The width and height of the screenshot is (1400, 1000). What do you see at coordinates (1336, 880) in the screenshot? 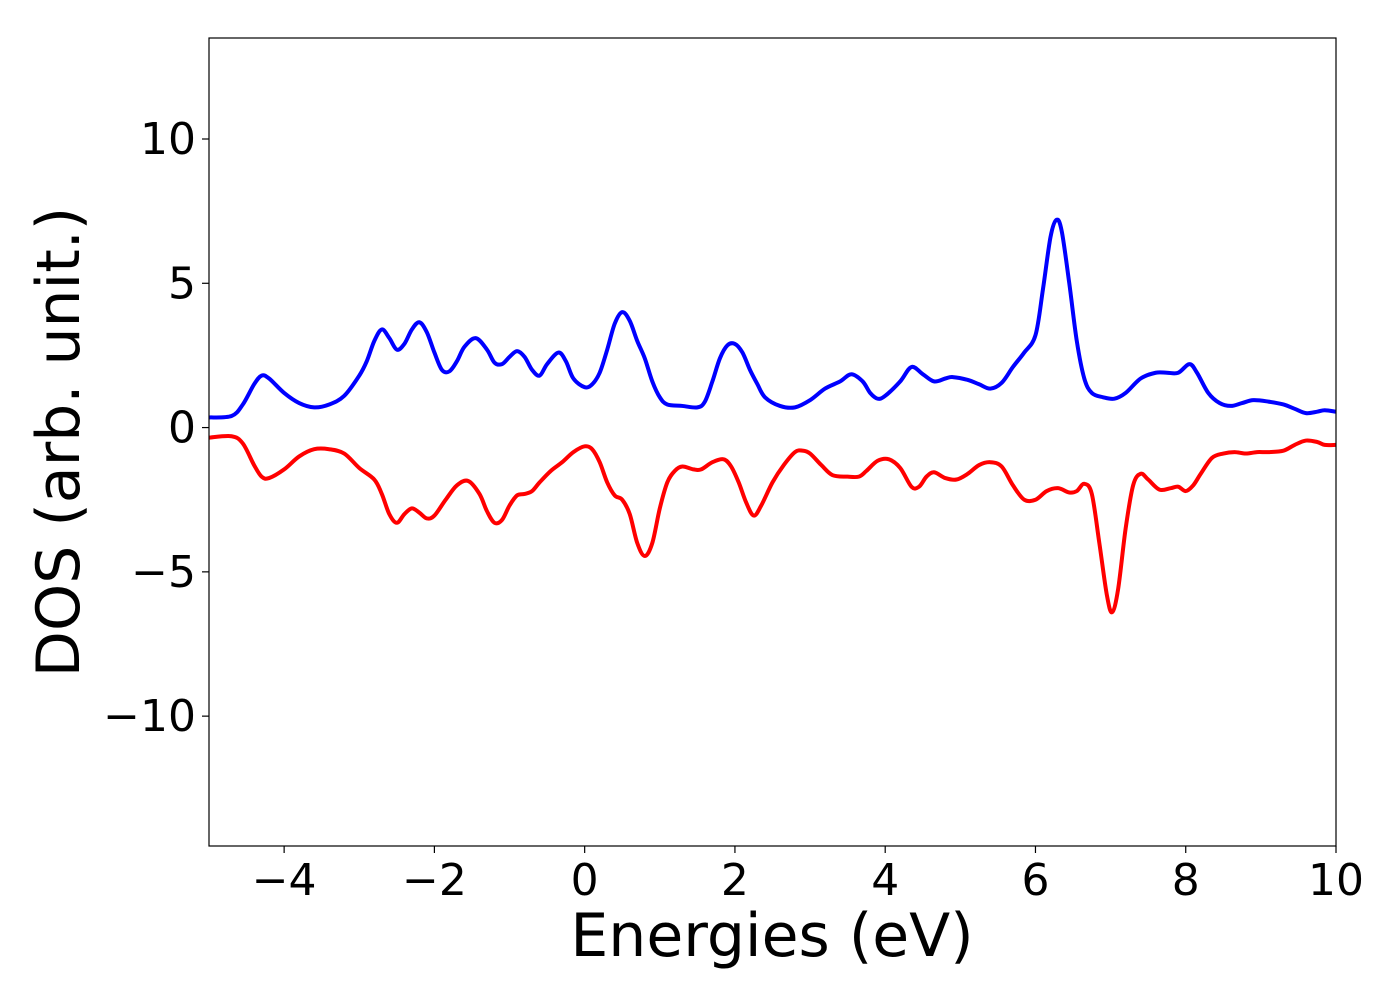
I see `x-tick-label: 10` at bounding box center [1336, 880].